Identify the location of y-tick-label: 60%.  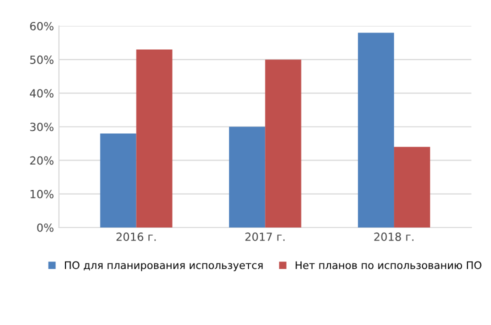
(42, 26).